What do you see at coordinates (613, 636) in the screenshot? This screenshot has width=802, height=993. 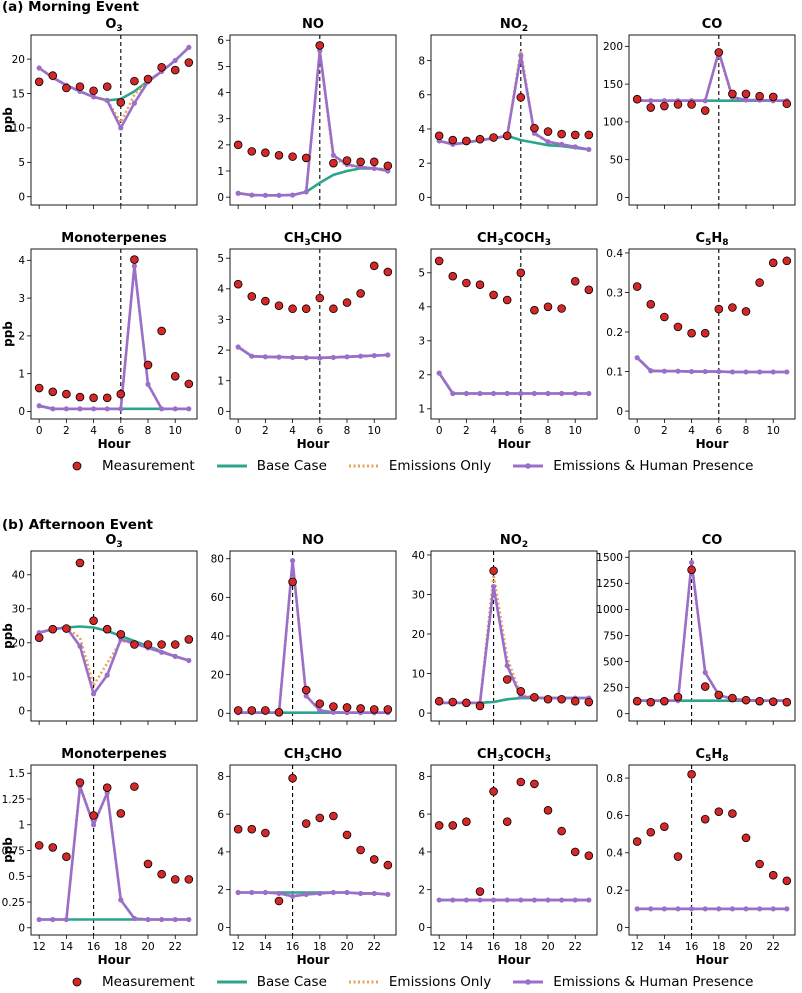 I see `y-tick-label: 750` at bounding box center [613, 636].